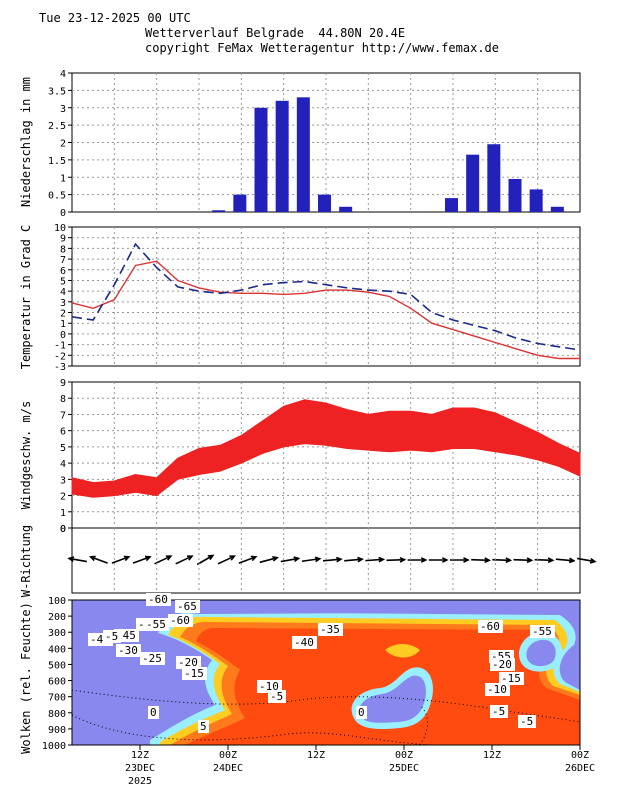 The height and width of the screenshot is (800, 618). Describe the element at coordinates (140, 781) in the screenshot. I see `x-year-label: 2025` at that location.